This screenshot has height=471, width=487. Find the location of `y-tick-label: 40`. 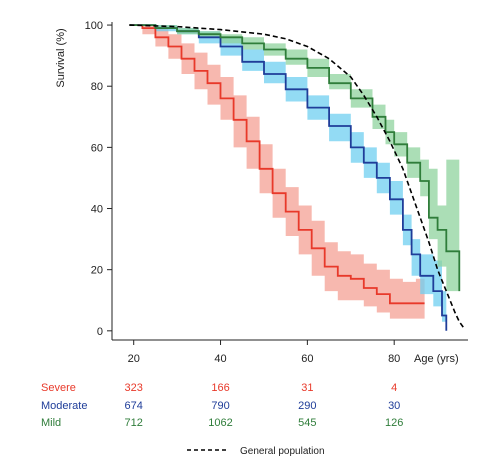

y-tick-label: 40 is located at coordinates (97, 210).